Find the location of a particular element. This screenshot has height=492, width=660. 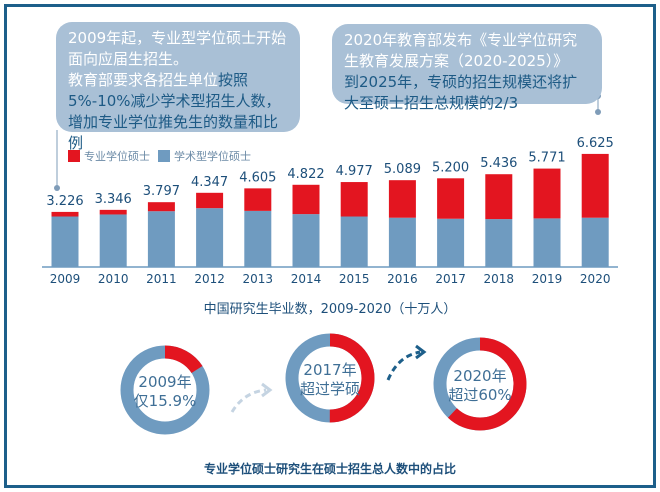

bar-academic-2013 is located at coordinates (258, 238).